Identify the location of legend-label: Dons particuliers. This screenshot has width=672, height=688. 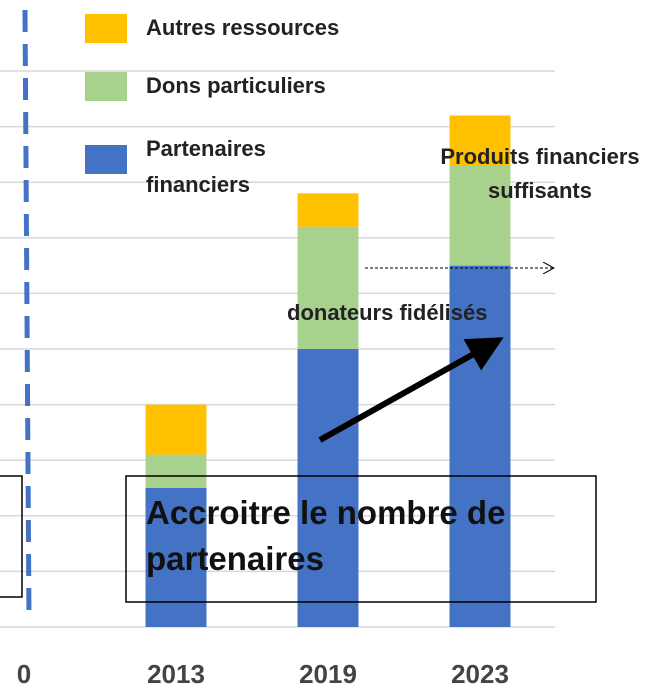
(236, 85).